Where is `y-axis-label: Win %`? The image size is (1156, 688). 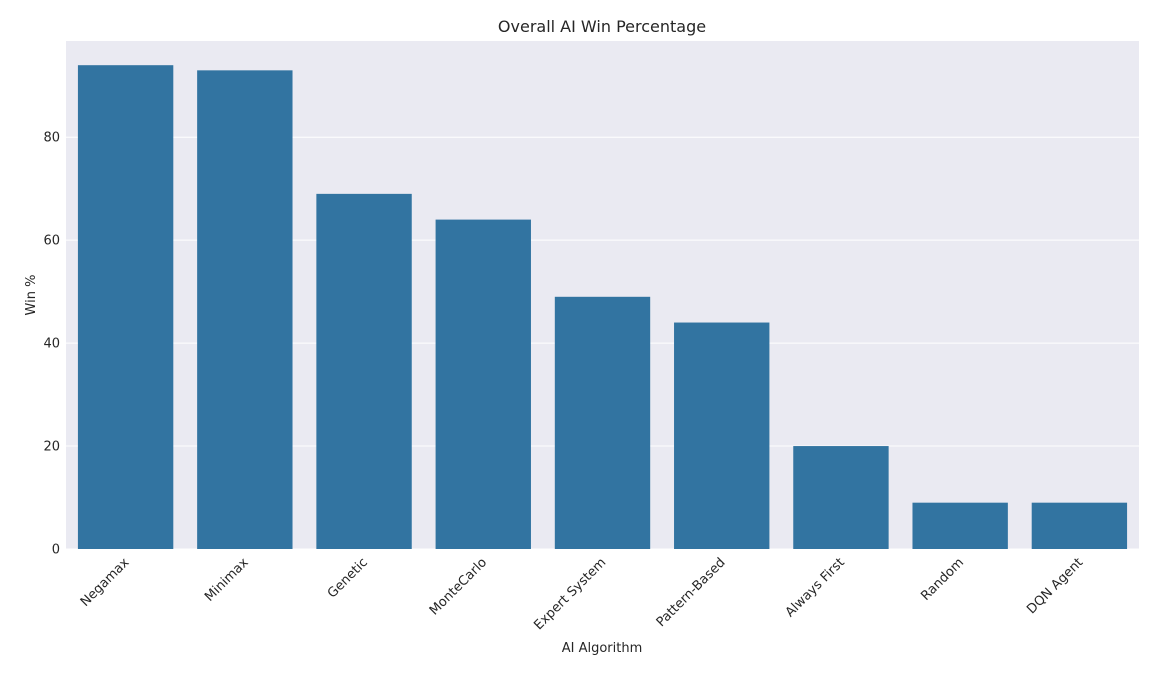
y-axis-label: Win % is located at coordinates (31, 295).